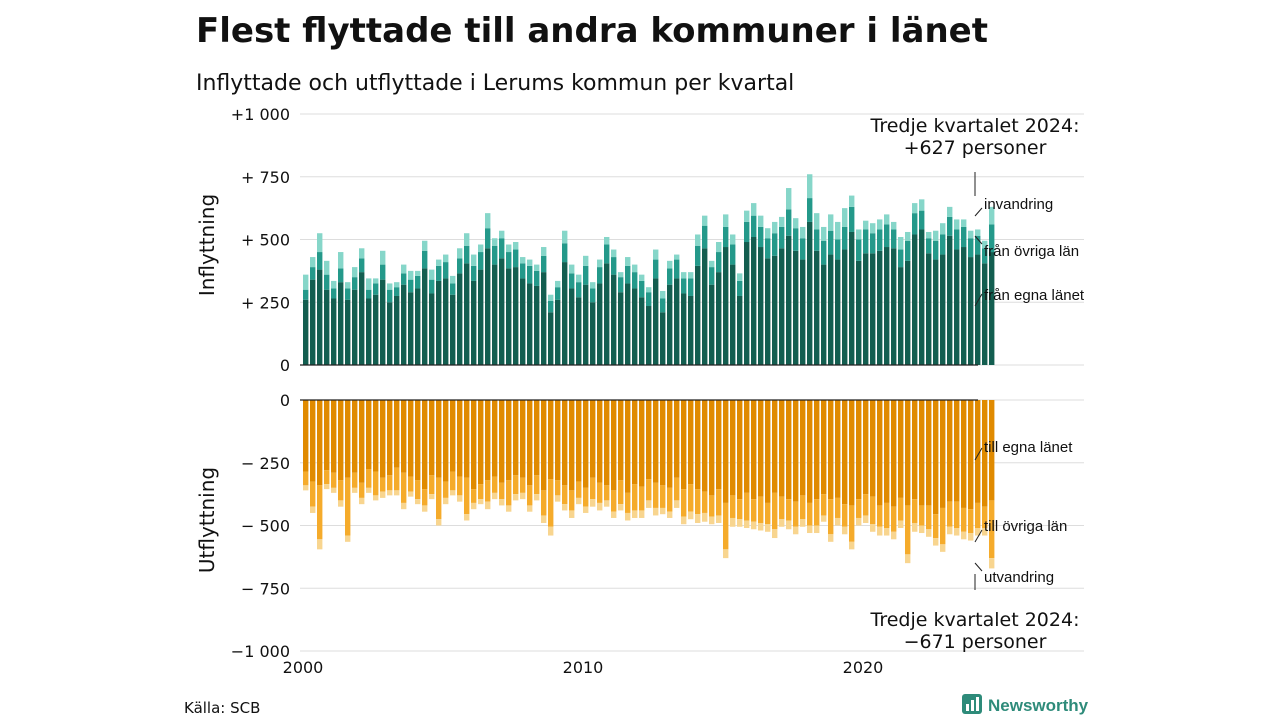  What do you see at coordinates (260, 651) in the screenshot?
I see `out-y-tick-label: −1 000` at bounding box center [260, 651].